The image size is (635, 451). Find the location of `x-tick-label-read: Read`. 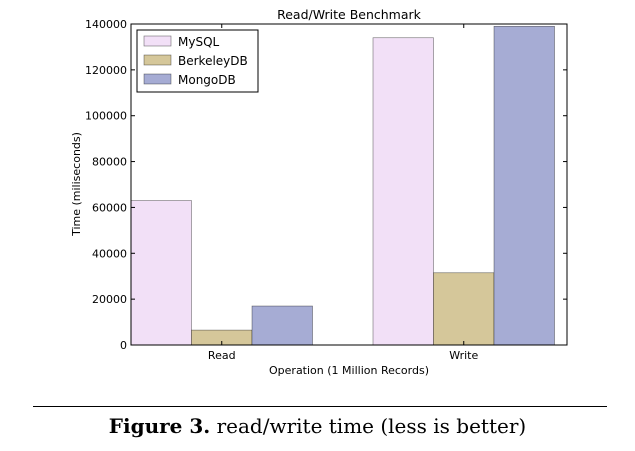

x-tick-label-read: Read is located at coordinates (222, 355).